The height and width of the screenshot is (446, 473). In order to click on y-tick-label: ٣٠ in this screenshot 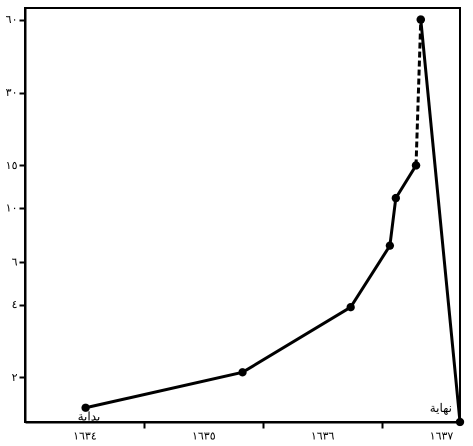, I will do `click(12, 93)`.